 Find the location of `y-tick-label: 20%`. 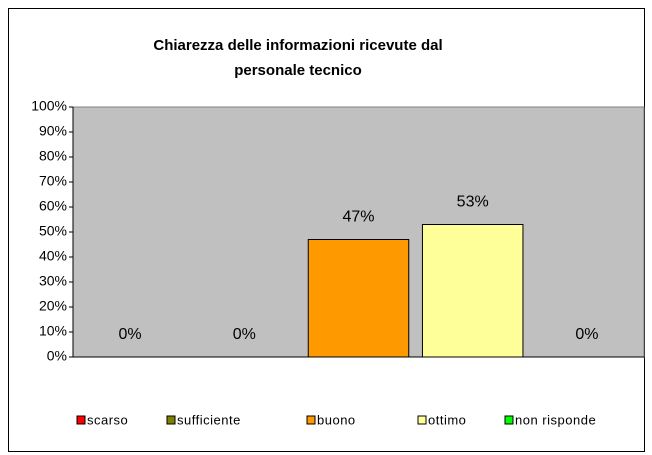

y-tick-label: 20% is located at coordinates (53, 306).